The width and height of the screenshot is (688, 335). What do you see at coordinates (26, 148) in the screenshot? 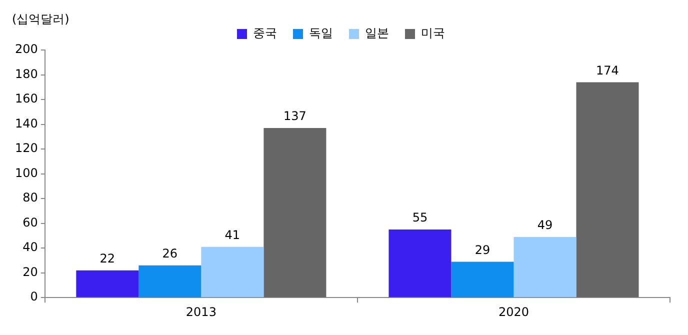
I see `y-tick-label: 120` at bounding box center [26, 148].